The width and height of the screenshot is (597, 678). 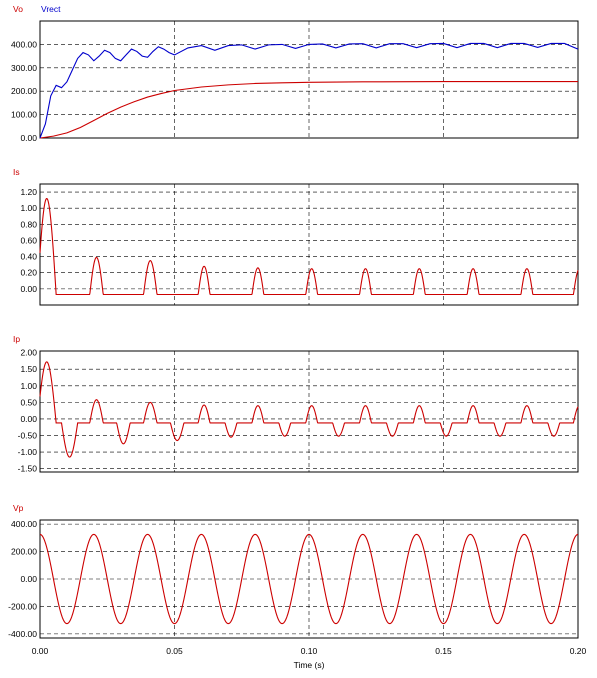 What do you see at coordinates (28, 224) in the screenshot?
I see `y-tick-label: 0.80` at bounding box center [28, 224].